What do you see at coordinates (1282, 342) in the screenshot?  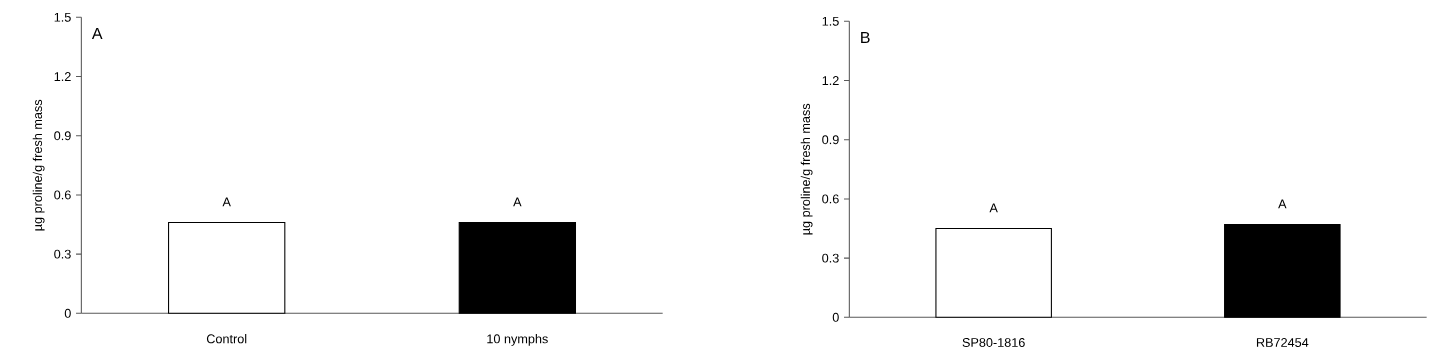 I see `x-tick-label: RB72454` at bounding box center [1282, 342].